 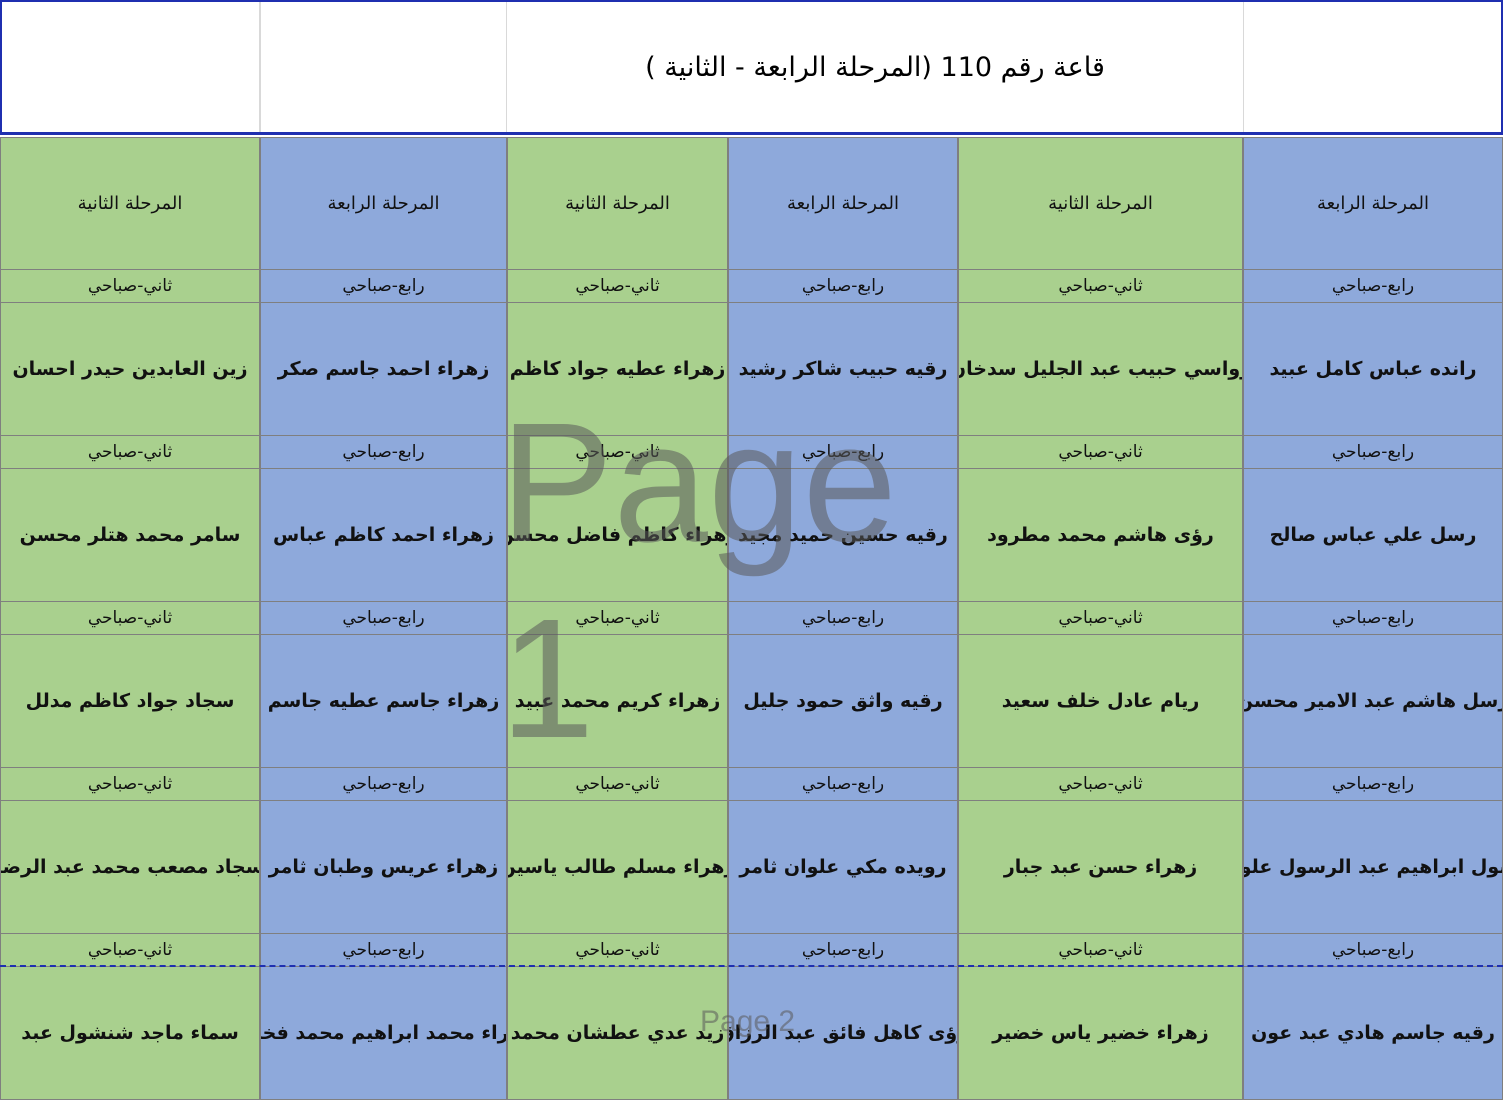 What do you see at coordinates (1100, 369) in the screenshot?
I see `student-name: رواسي حبيب عبد الجليل سدخان` at bounding box center [1100, 369].